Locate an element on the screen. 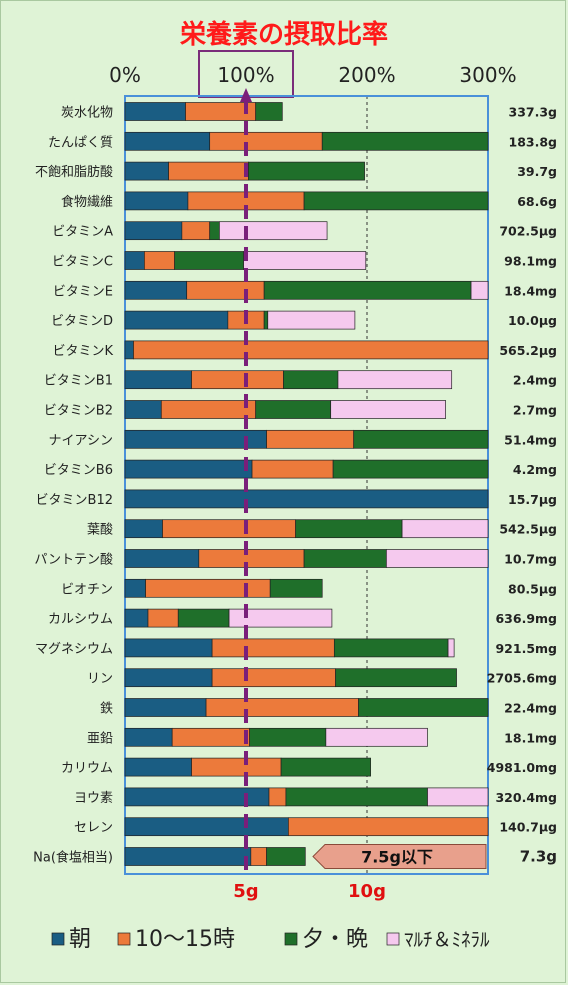 Image resolution: width=568 pixels, height=985 pixels. category-label: ビタミンB1 is located at coordinates (78, 381).